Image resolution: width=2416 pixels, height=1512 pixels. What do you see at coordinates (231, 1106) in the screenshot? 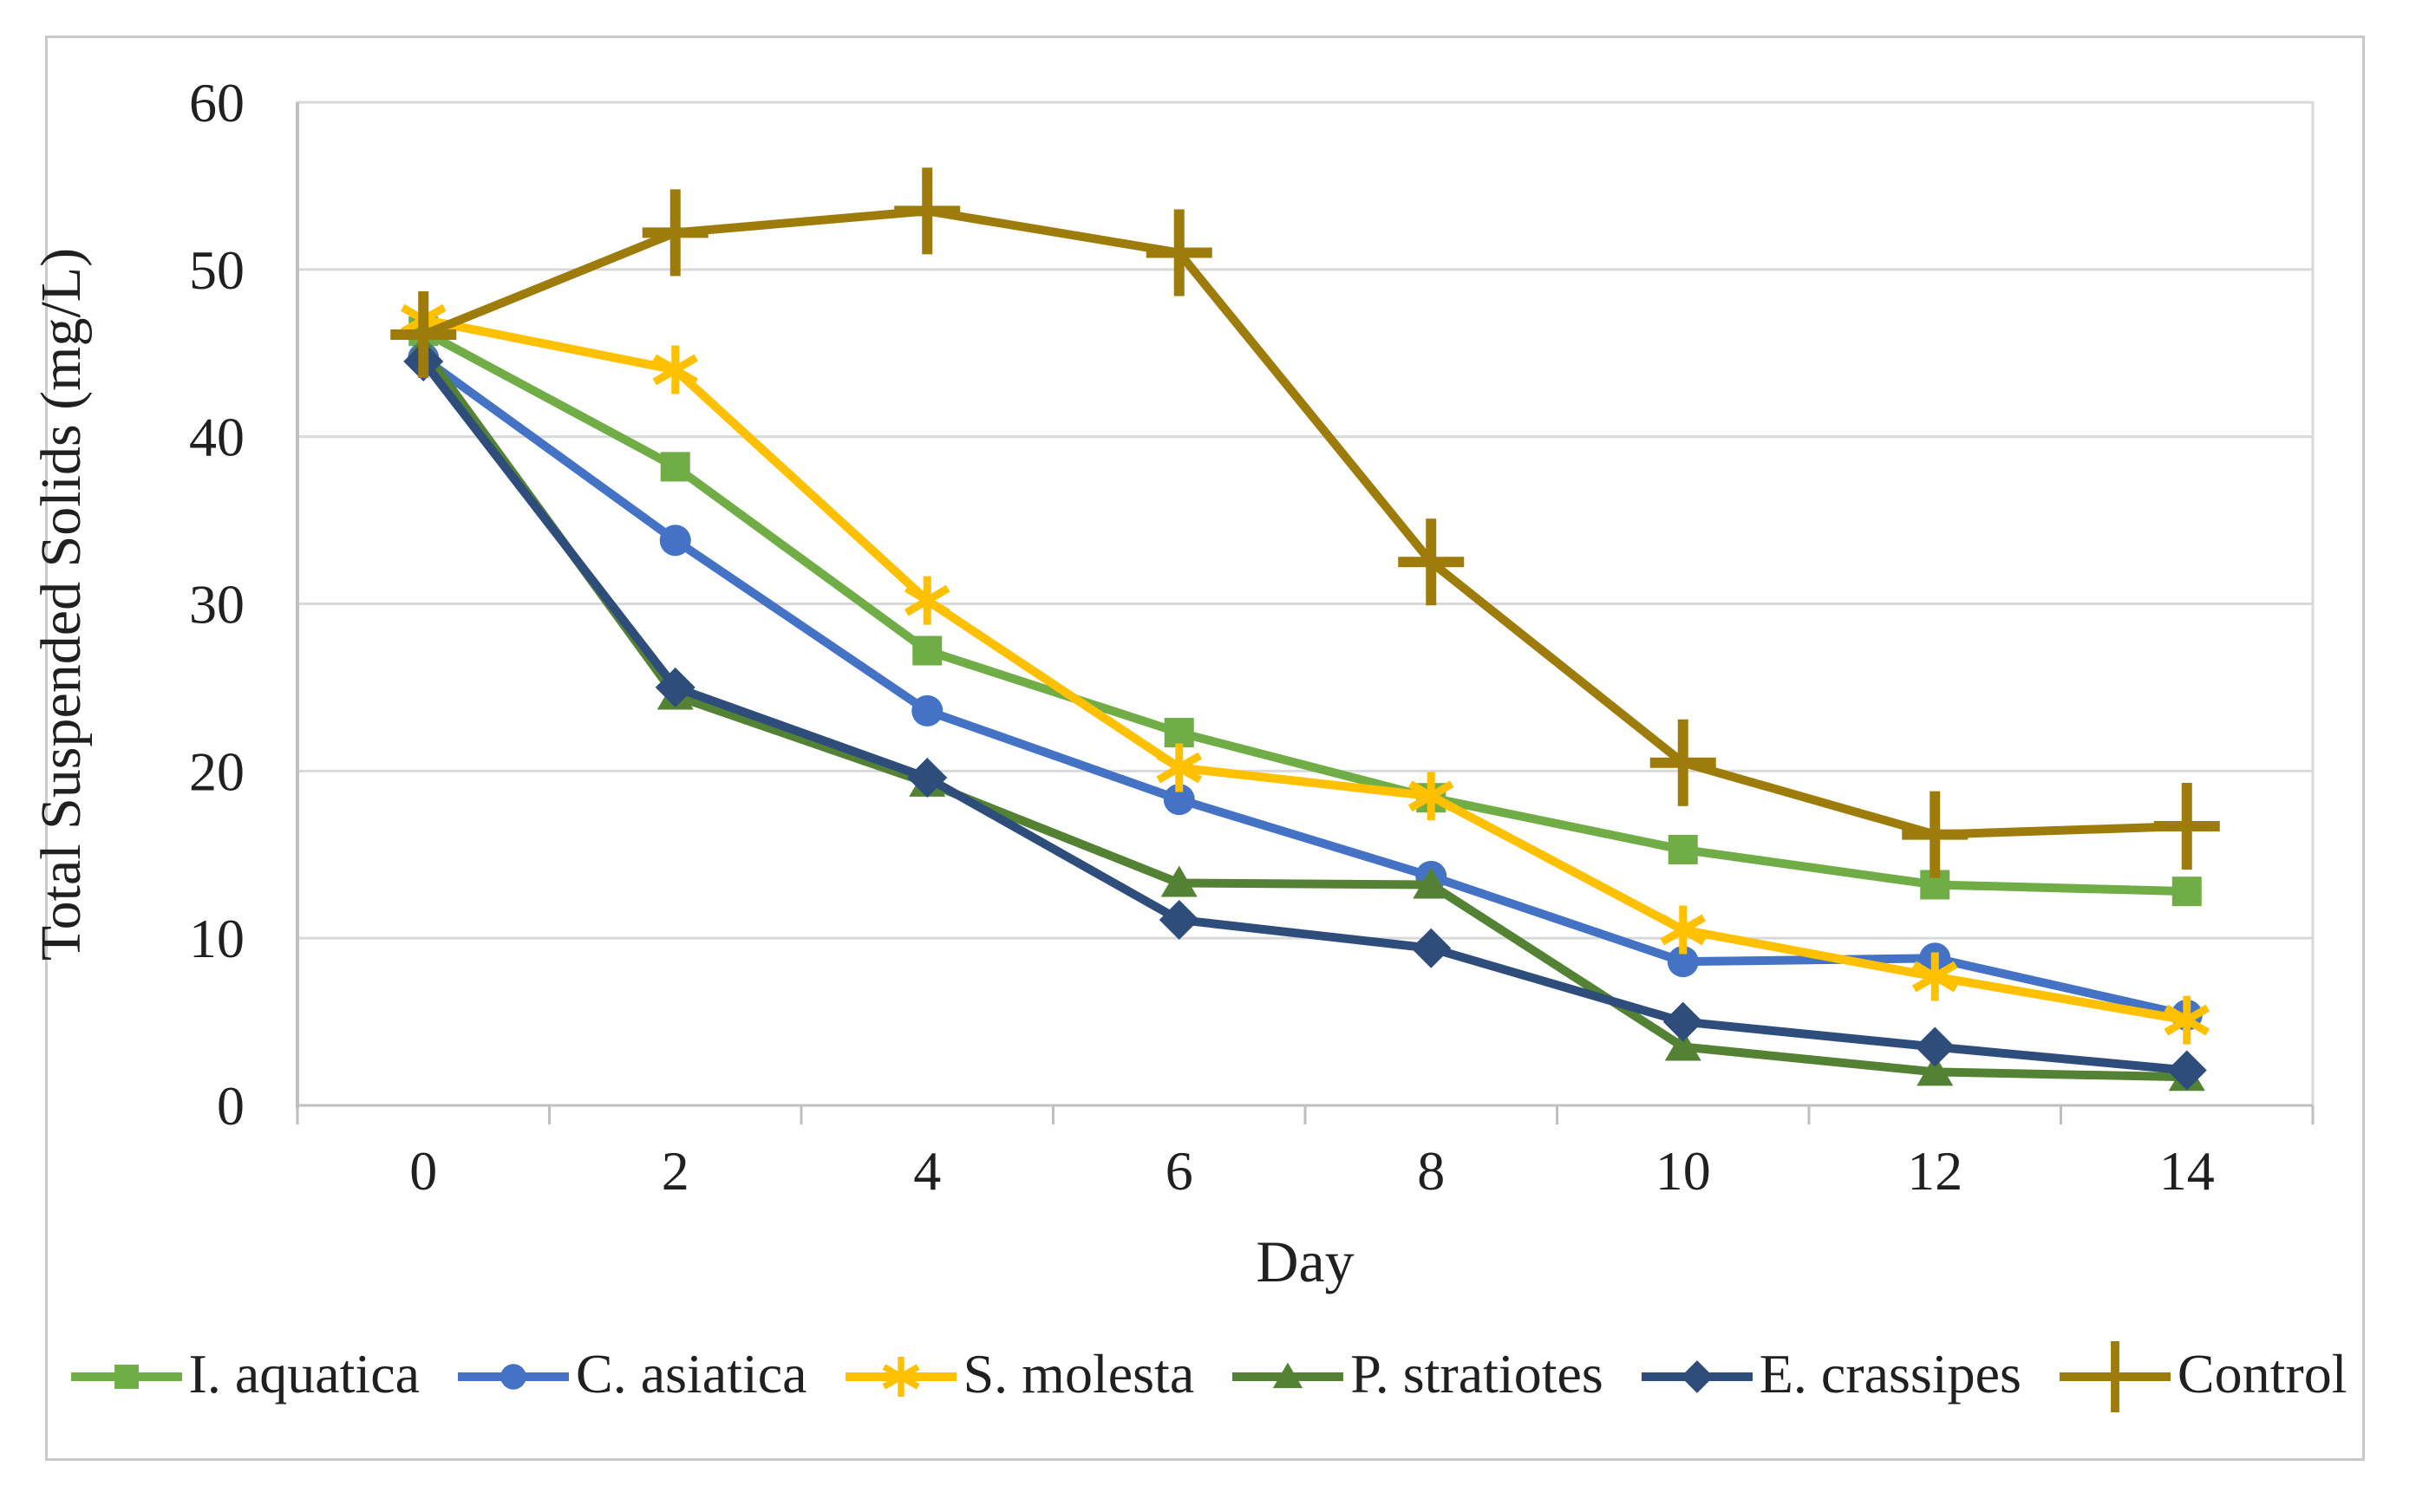
I see `y-tick-label-0: 0` at bounding box center [231, 1106].